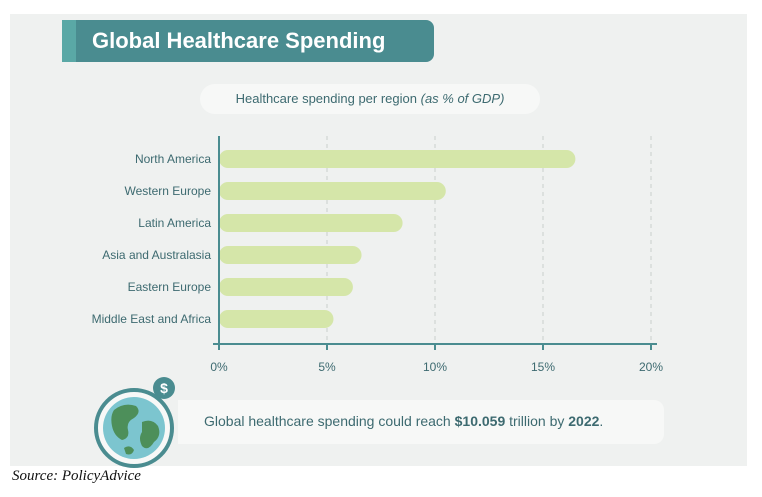  What do you see at coordinates (168, 191) in the screenshot?
I see `category-label: Western Europe` at bounding box center [168, 191].